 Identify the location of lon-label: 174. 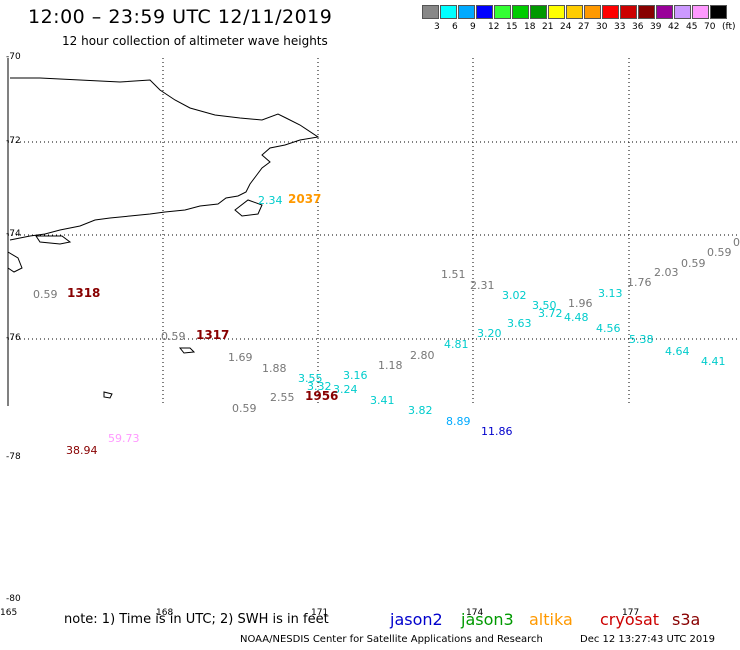
(475, 613).